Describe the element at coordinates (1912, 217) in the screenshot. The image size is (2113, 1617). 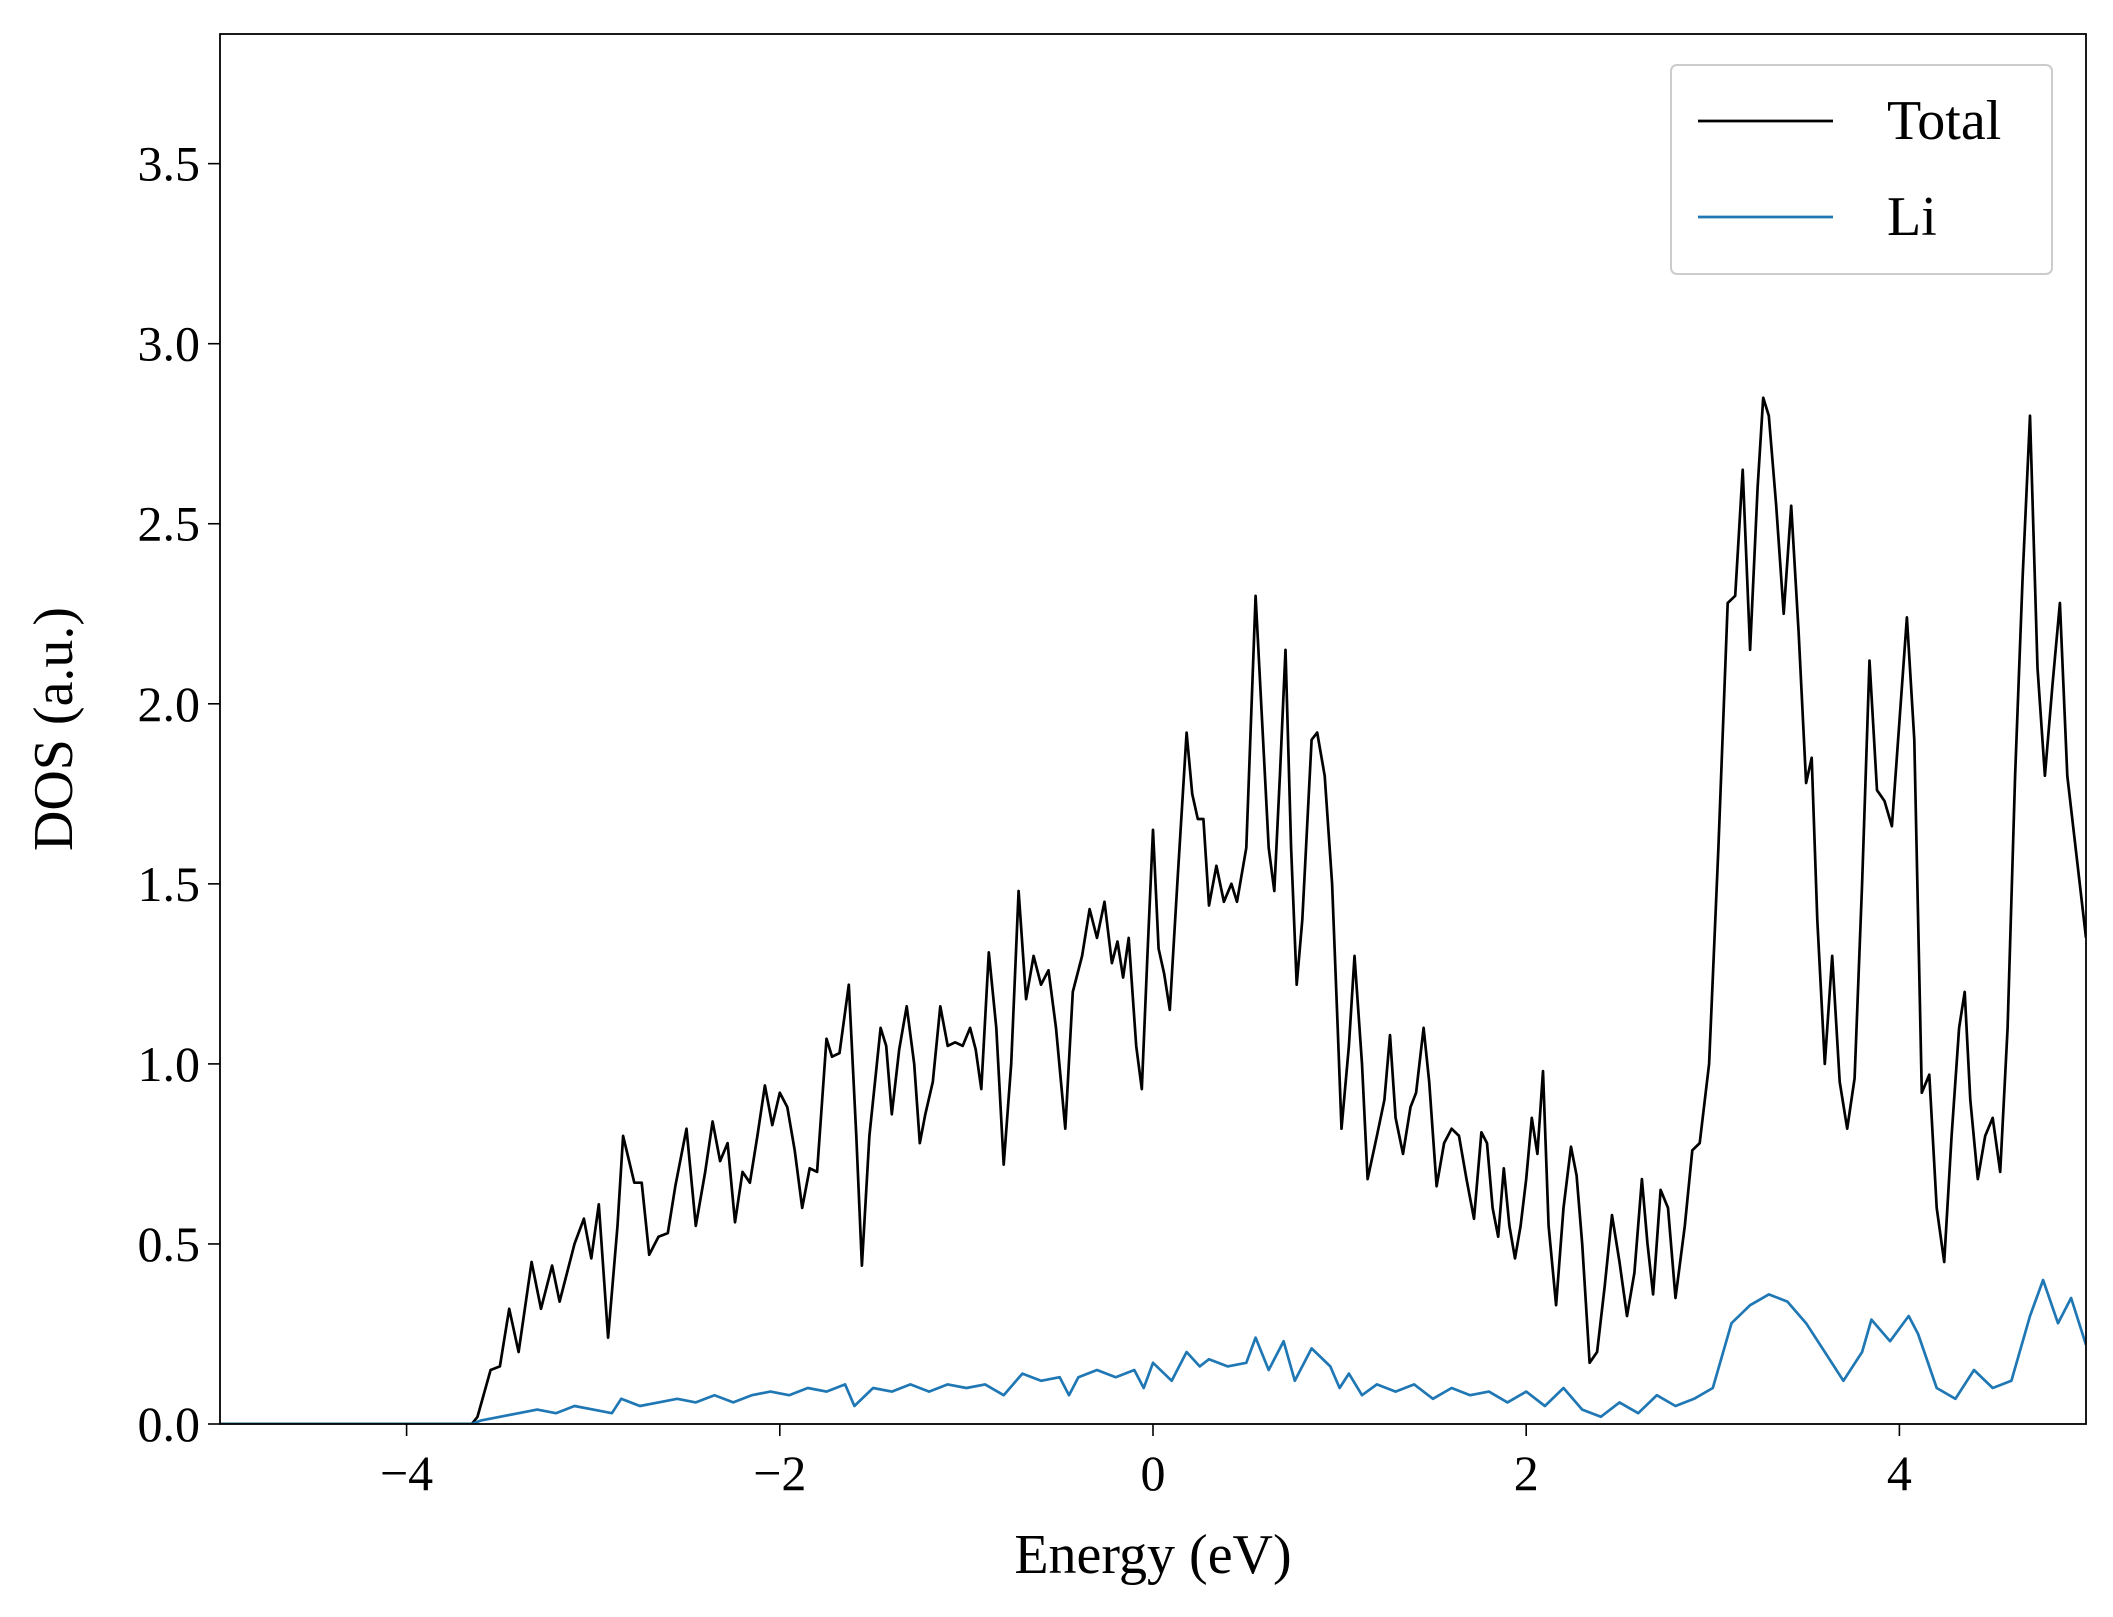
I see `legend-label: Li` at that location.